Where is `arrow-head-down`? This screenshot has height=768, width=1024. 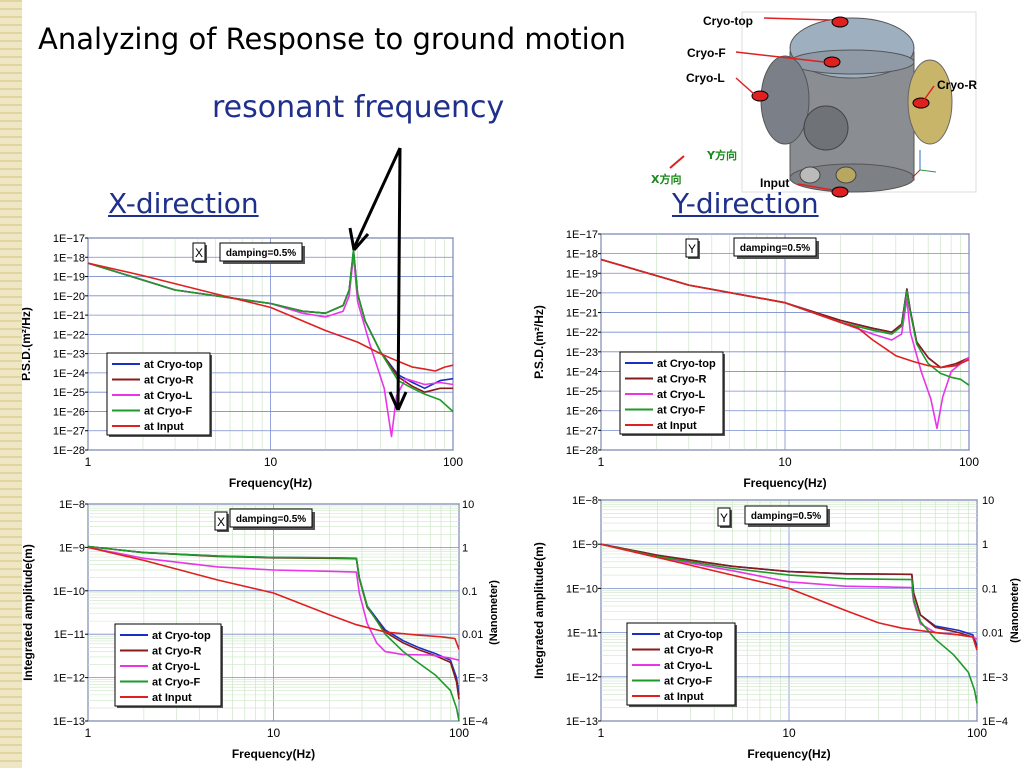 arrow-head-down is located at coordinates (398, 401).